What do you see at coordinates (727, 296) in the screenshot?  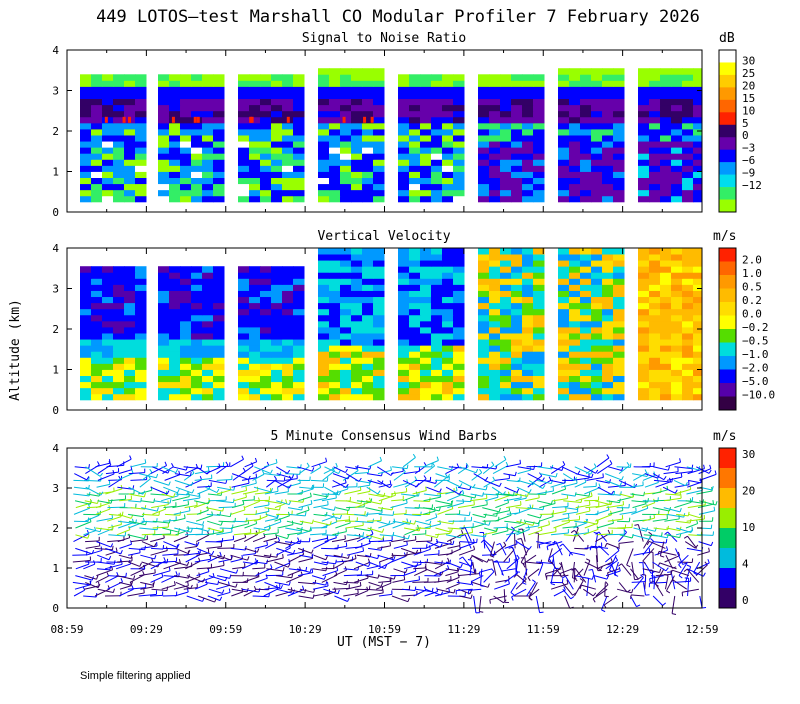 I see `colorbar-swatch` at bounding box center [727, 296].